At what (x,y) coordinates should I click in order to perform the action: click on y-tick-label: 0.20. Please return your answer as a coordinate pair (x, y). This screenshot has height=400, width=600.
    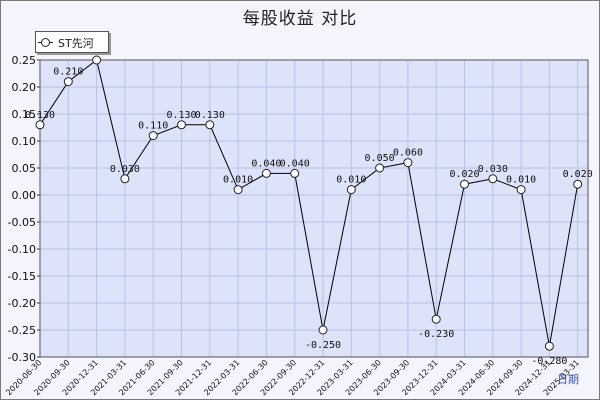
    Looking at the image, I should click on (24, 87).